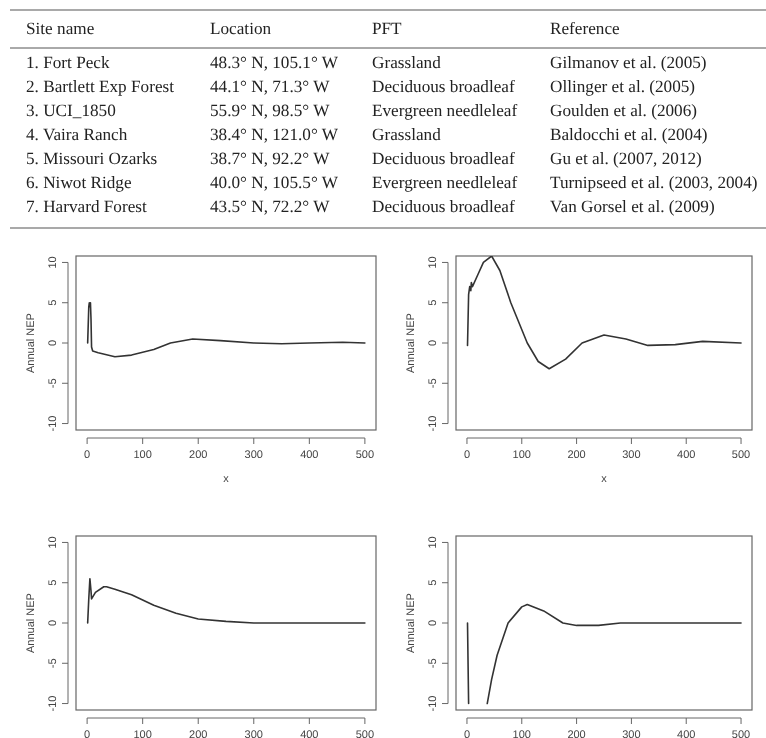 This screenshot has width=766, height=738. What do you see at coordinates (271, 206) in the screenshot?
I see `text: 43.5° N, 72.2° W` at bounding box center [271, 206].